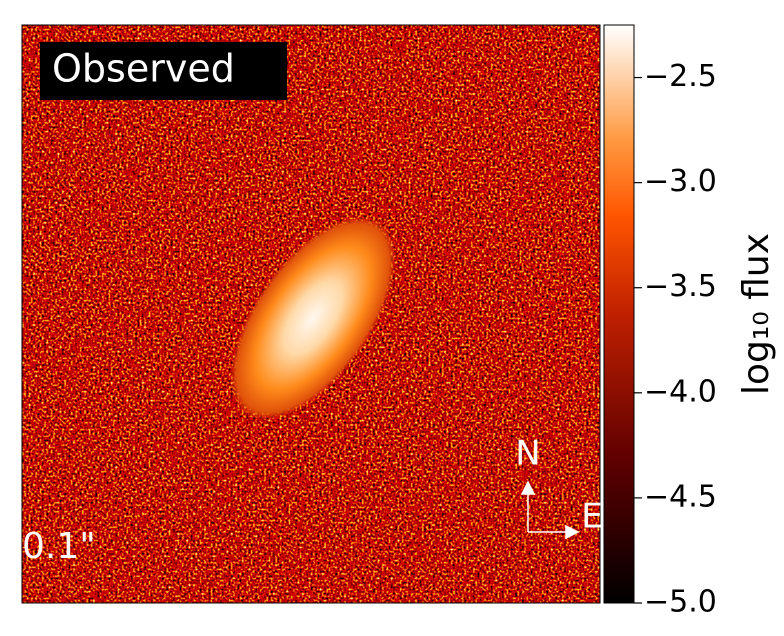 This screenshot has height=636, width=784. I want to click on compass, so click(550, 510).